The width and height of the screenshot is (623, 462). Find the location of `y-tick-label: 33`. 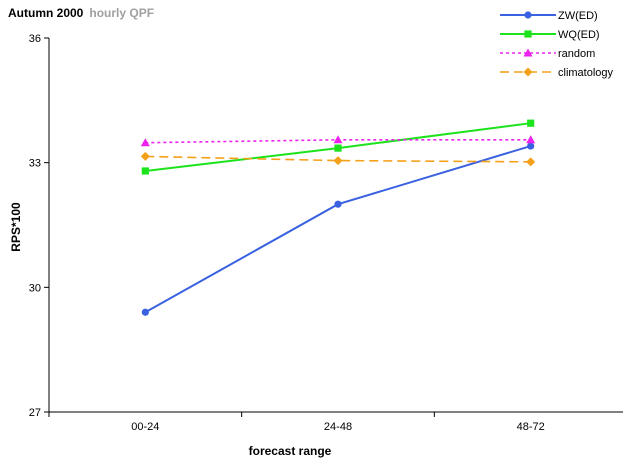

y-tick-label: 33 is located at coordinates (35, 164).